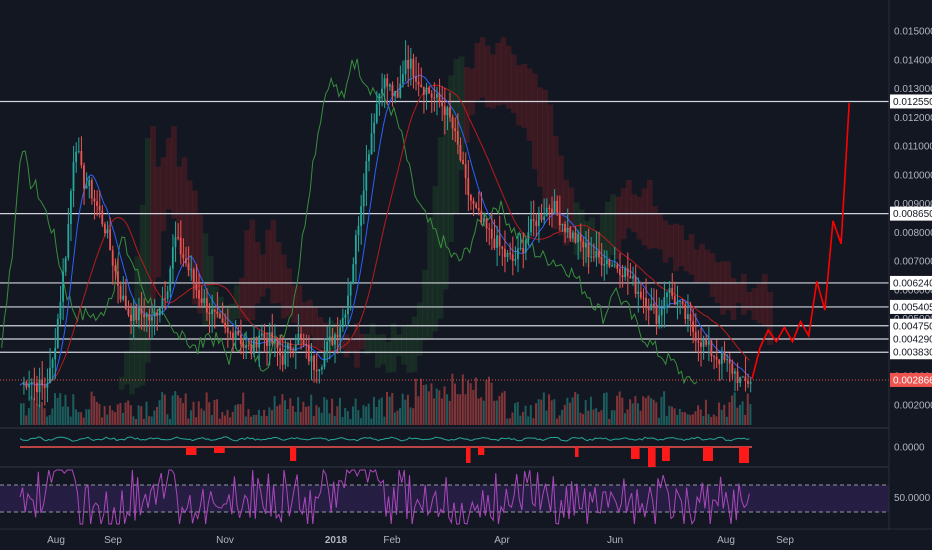  I want to click on oscillator-panel: 0.0000, so click(472, 451).